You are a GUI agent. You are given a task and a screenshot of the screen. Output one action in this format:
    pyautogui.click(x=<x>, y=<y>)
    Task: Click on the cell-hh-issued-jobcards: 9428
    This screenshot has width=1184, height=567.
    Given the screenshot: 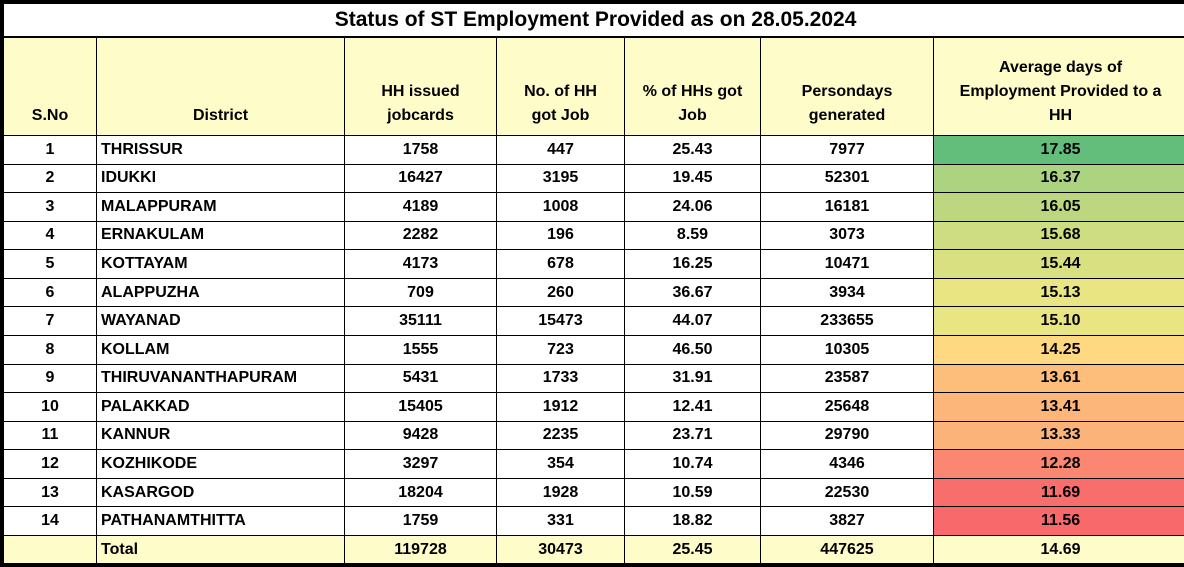 What is the action you would take?
    pyautogui.click(x=420, y=435)
    